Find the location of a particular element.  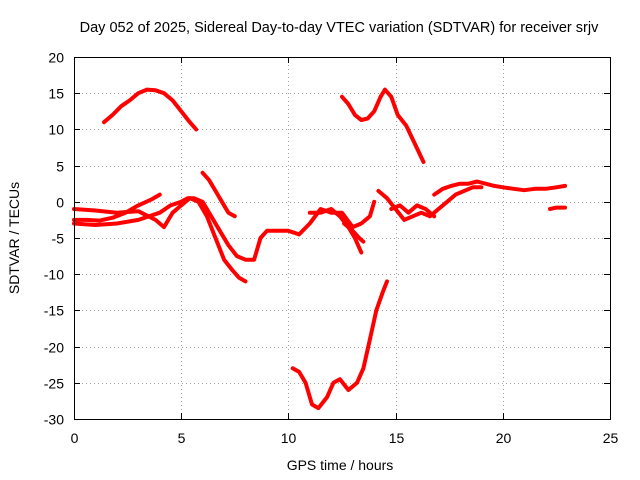

x-tick-label: 20 is located at coordinates (504, 438).